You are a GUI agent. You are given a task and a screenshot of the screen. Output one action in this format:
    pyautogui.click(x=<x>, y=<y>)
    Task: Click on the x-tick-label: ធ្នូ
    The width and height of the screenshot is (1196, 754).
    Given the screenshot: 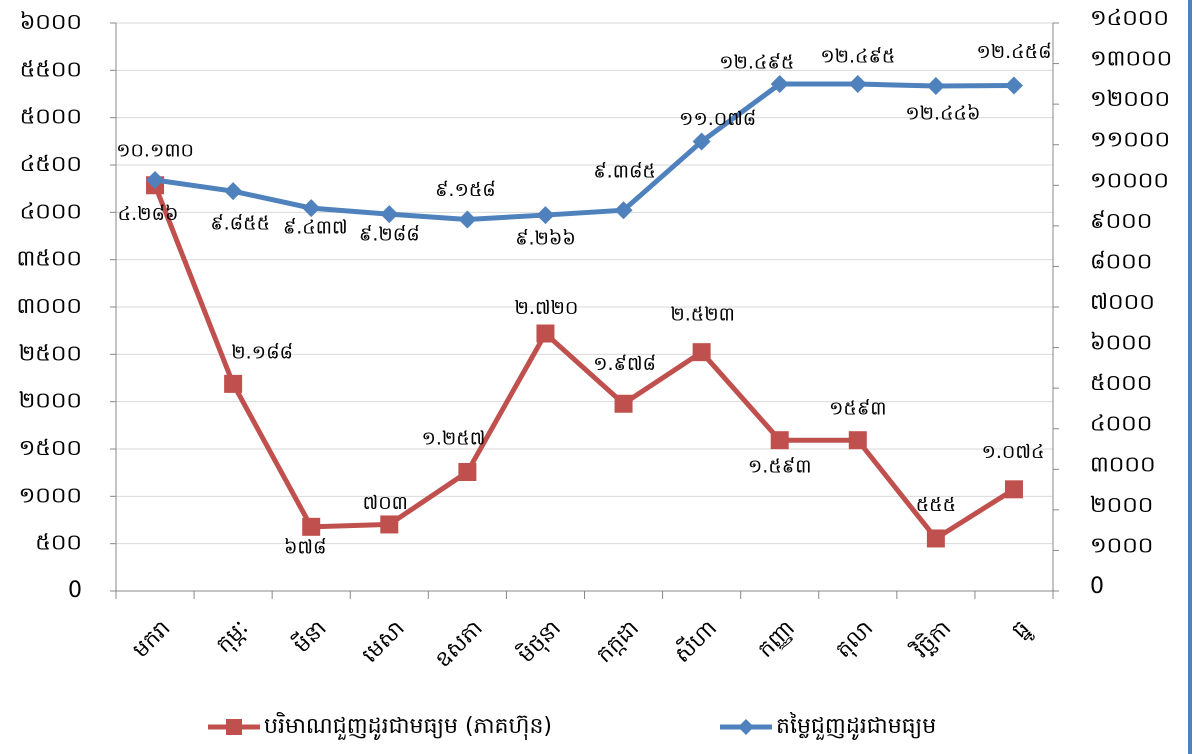 What is the action you would take?
    pyautogui.click(x=1022, y=631)
    